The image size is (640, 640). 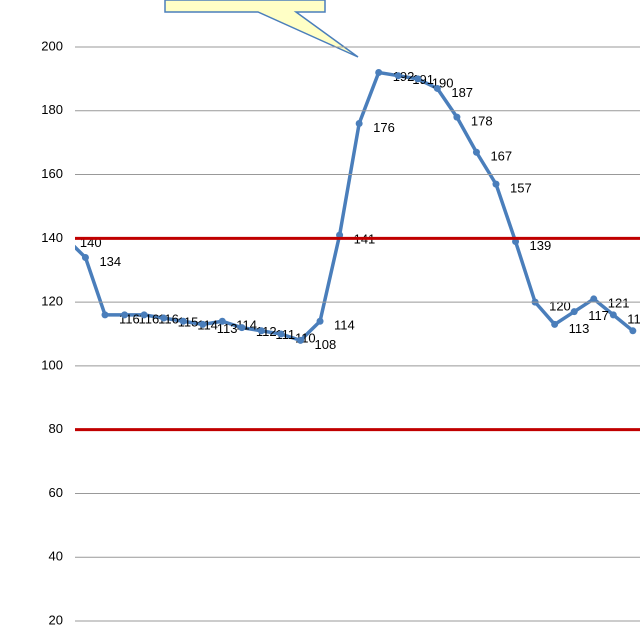 I want to click on data-label: 120, so click(x=560, y=306).